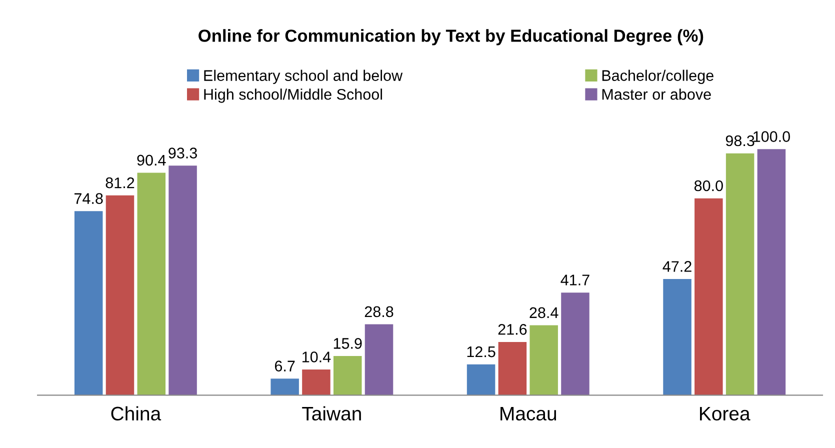 The width and height of the screenshot is (835, 448). I want to click on data-label: 10.4, so click(316, 357).